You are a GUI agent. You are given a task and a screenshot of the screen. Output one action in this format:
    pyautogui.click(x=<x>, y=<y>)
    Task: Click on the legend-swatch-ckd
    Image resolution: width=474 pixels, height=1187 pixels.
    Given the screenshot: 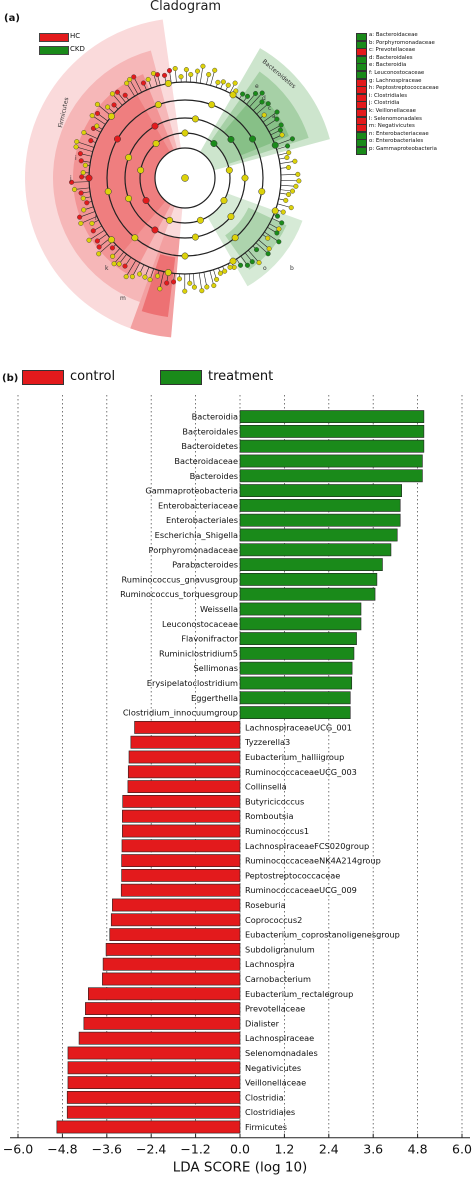 What is the action you would take?
    pyautogui.click(x=54, y=50)
    